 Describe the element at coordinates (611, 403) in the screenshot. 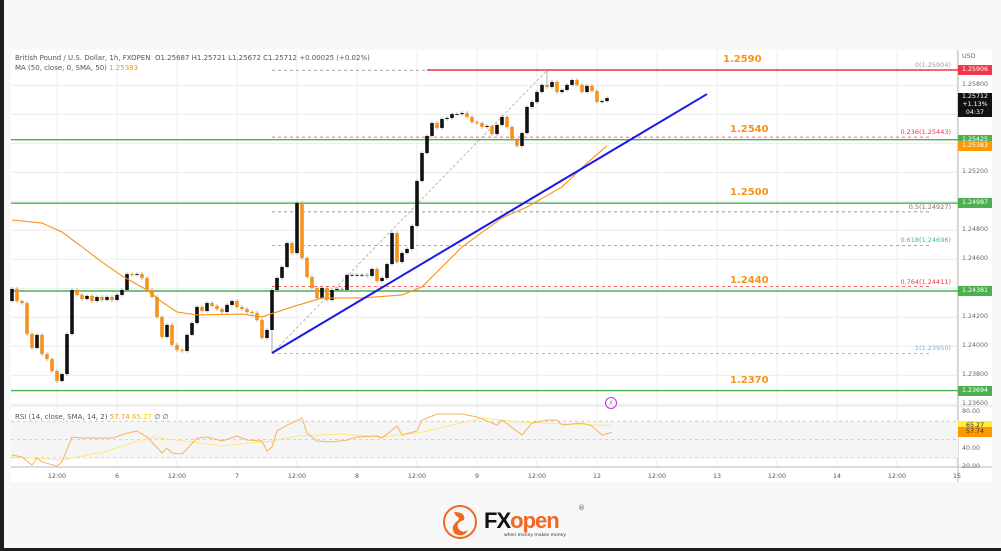

I see `alert-icon: ⚡` at that location.